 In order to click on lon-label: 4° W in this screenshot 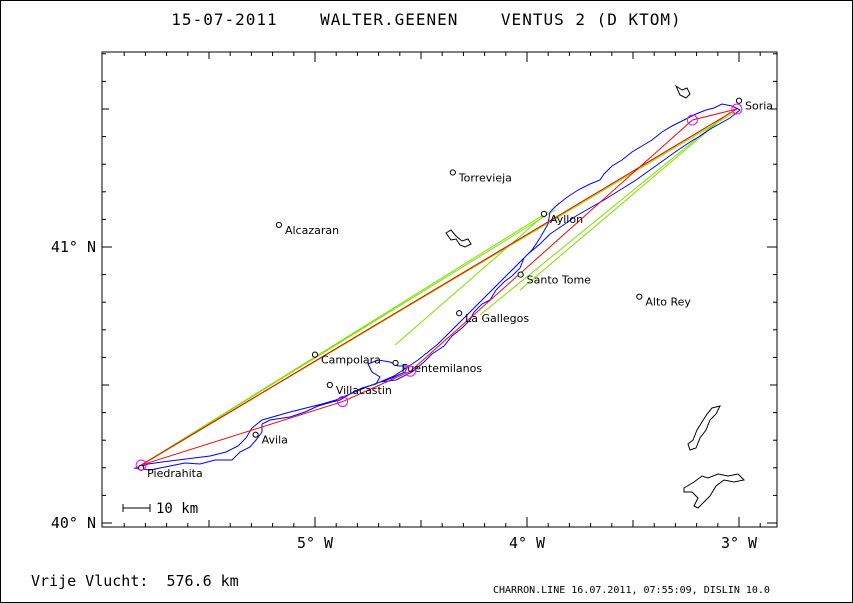, I will do `click(527, 543)`.